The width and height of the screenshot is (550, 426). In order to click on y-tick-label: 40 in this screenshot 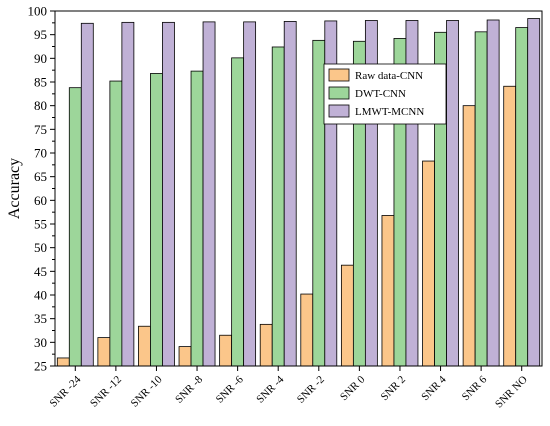, I will do `click(40, 295)`.